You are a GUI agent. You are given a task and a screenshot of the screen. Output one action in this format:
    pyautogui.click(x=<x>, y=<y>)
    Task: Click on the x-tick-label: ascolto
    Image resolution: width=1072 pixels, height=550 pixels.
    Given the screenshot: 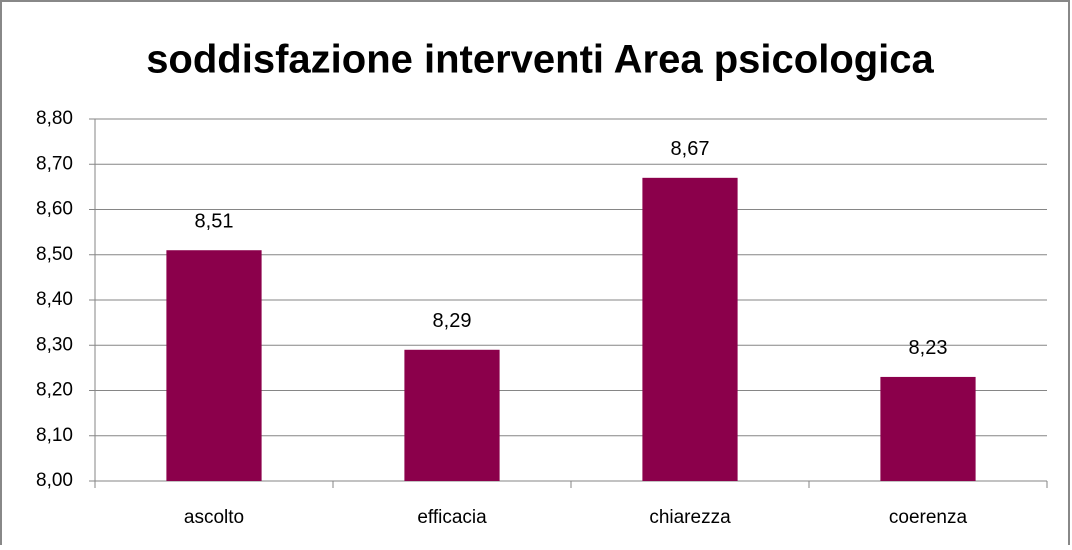 What is the action you would take?
    pyautogui.click(x=214, y=517)
    